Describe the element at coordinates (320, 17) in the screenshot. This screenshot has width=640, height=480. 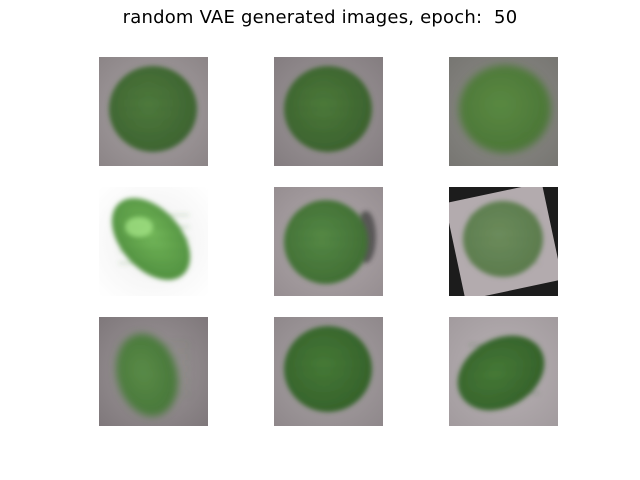
I see `figure-title: random VAE generated images, epoch: 50` at that location.